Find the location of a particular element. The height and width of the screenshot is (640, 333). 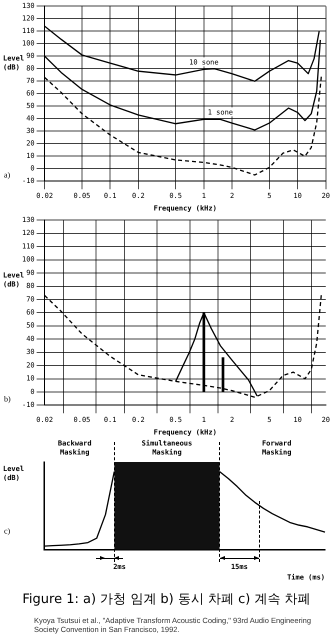

text: b) is located at coordinates (7, 399).